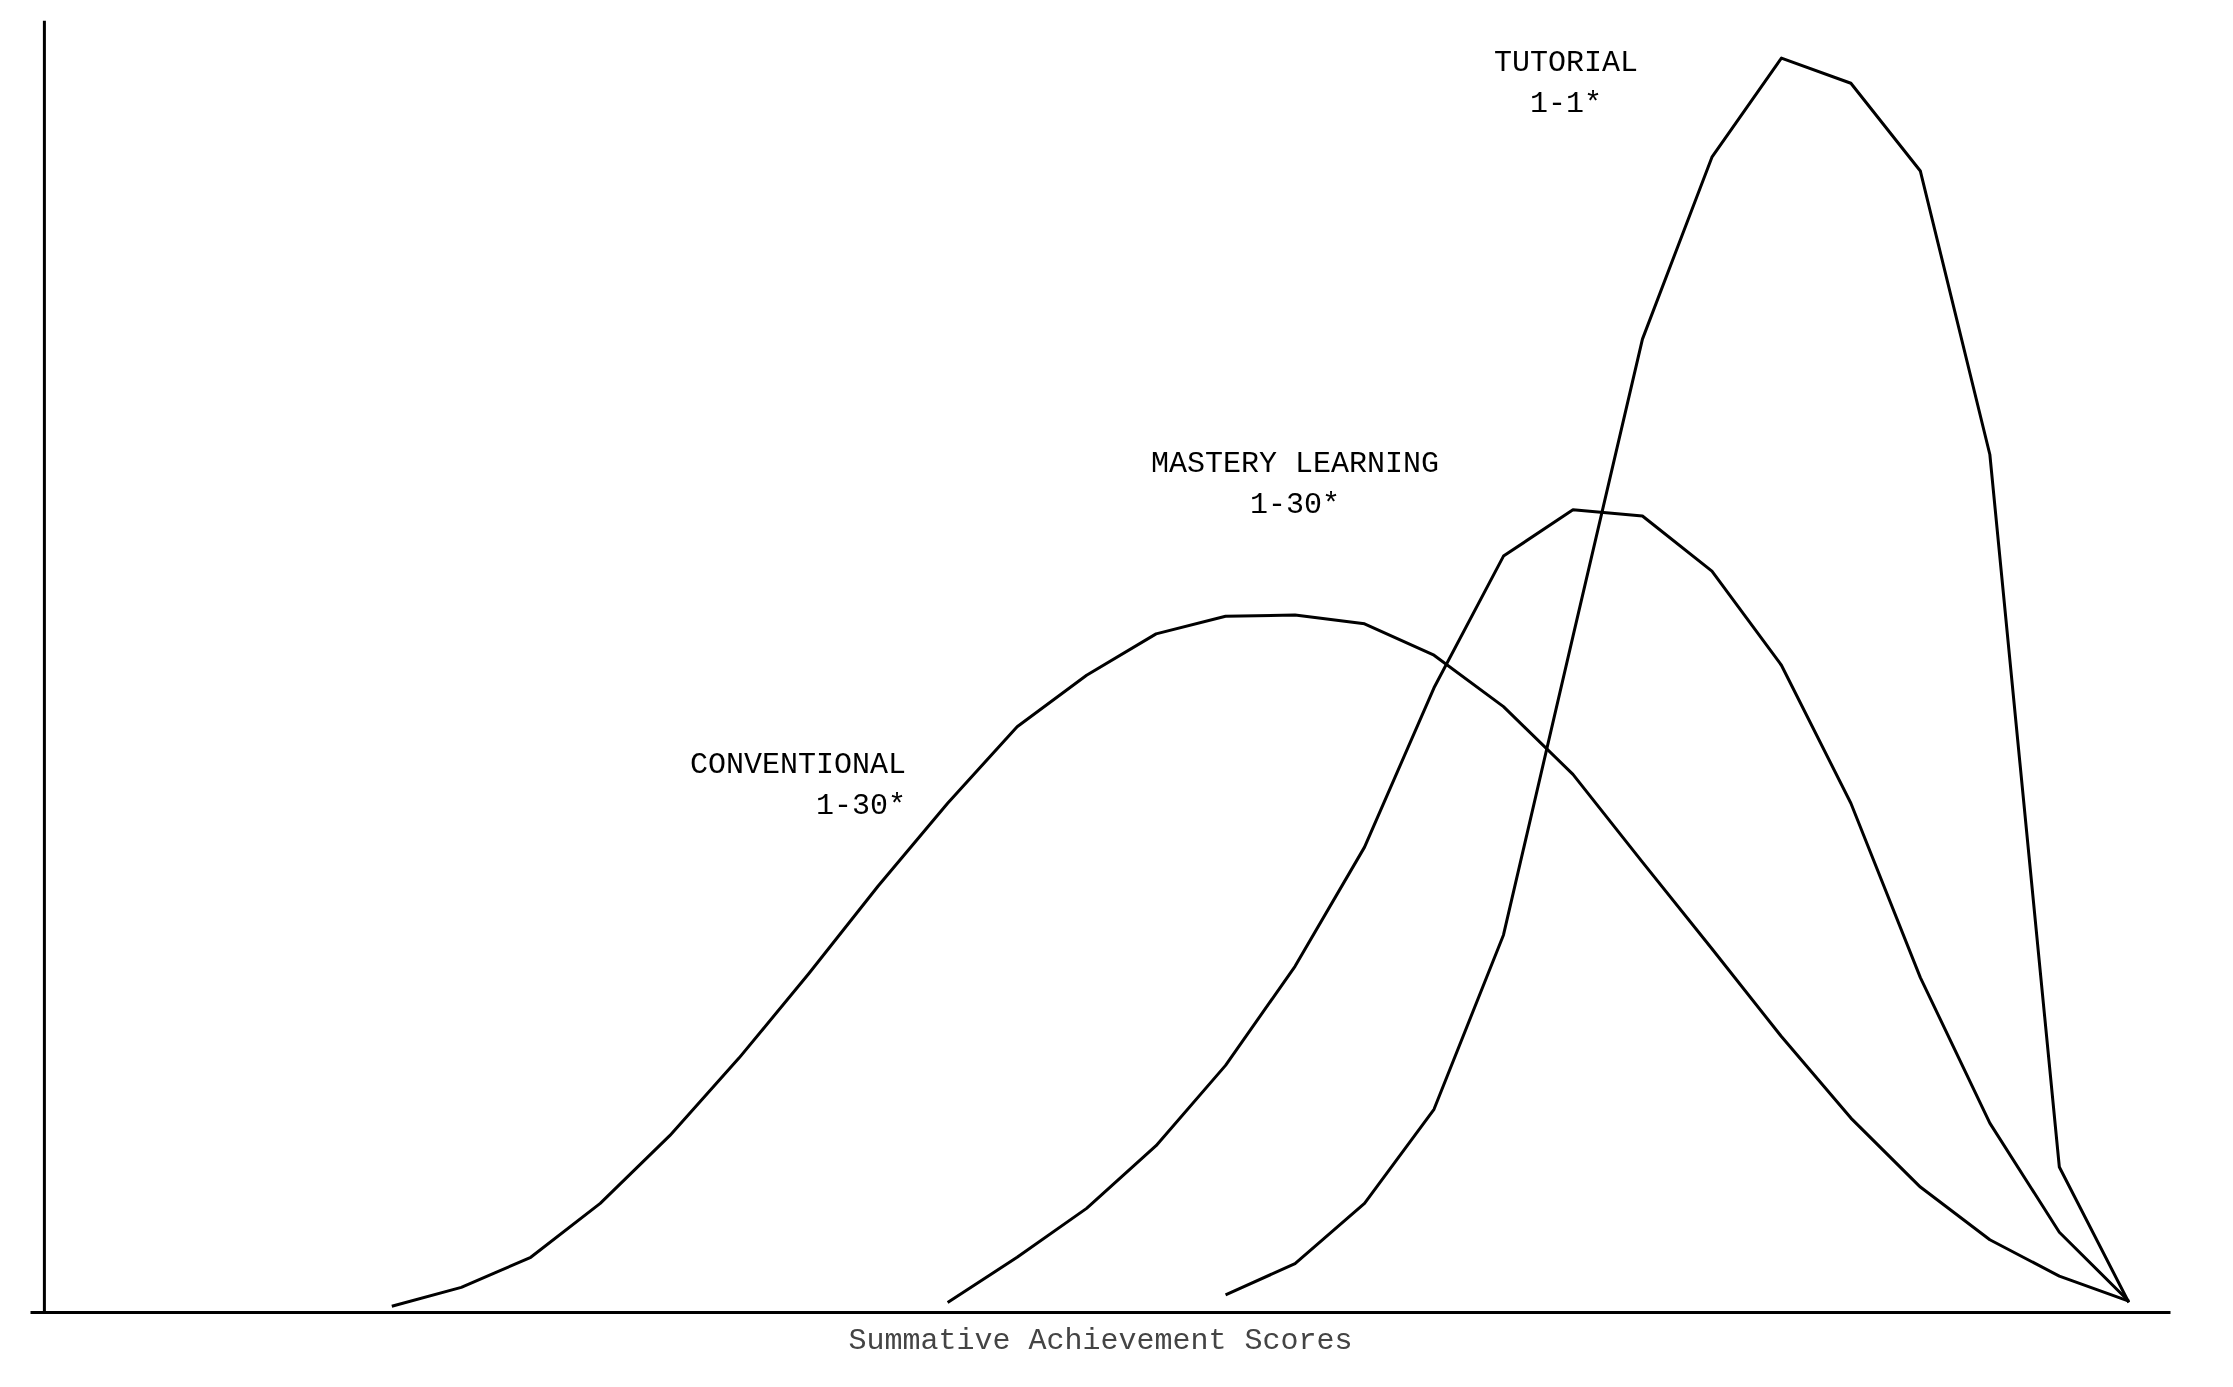 The width and height of the screenshot is (2233, 1387). What do you see at coordinates (1295, 485) in the screenshot?
I see `text: MASTERY LEARNING 1-30*` at bounding box center [1295, 485].